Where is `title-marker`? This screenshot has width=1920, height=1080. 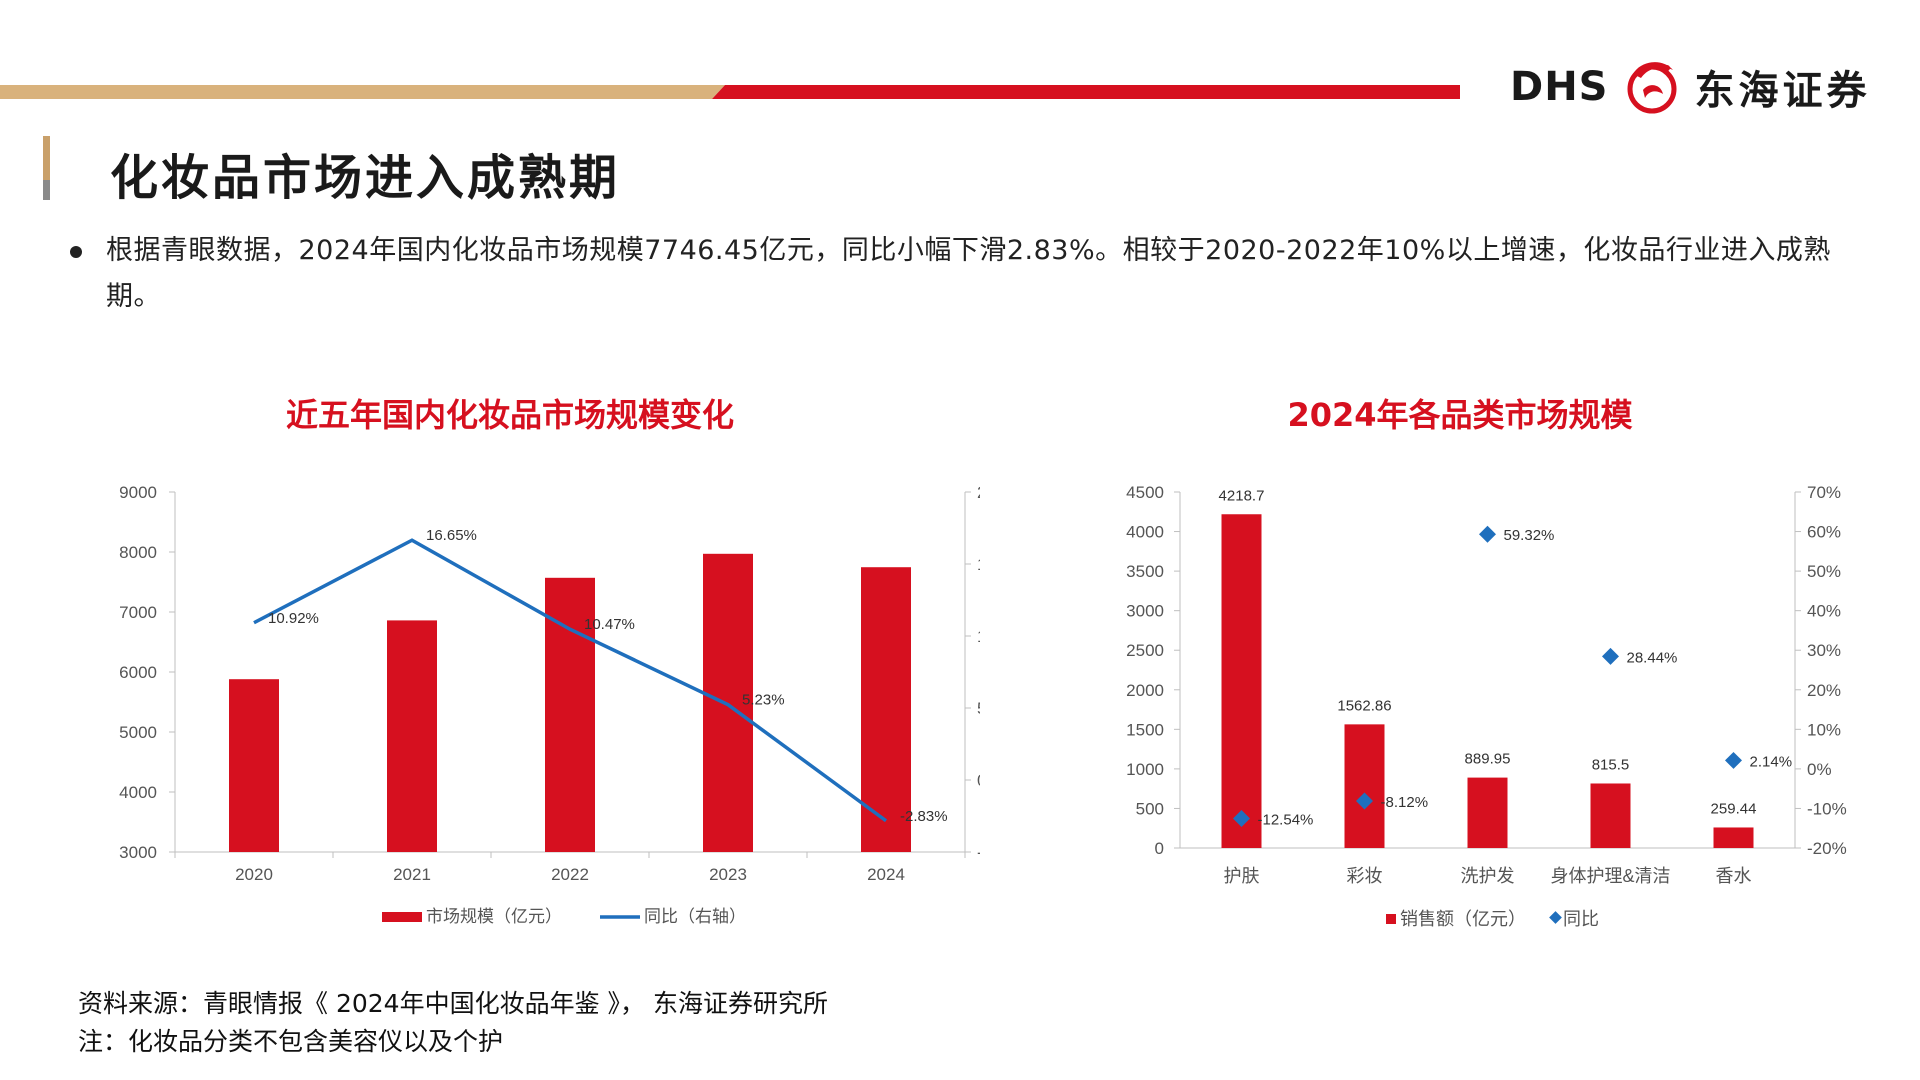
title-marker is located at coordinates (46, 168).